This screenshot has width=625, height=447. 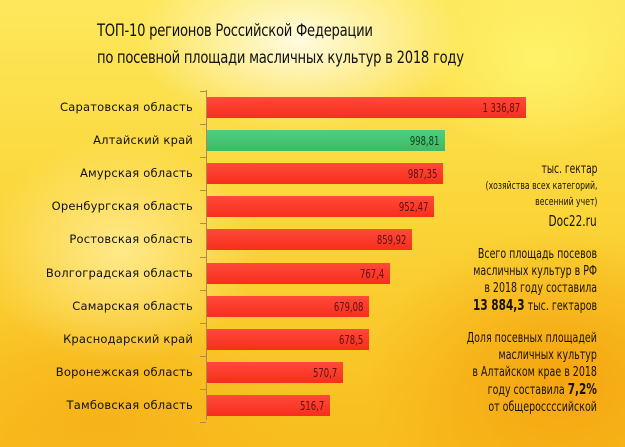 What do you see at coordinates (540, 288) in the screenshot?
I see `total-line-3: в 2018 году составила` at bounding box center [540, 288].